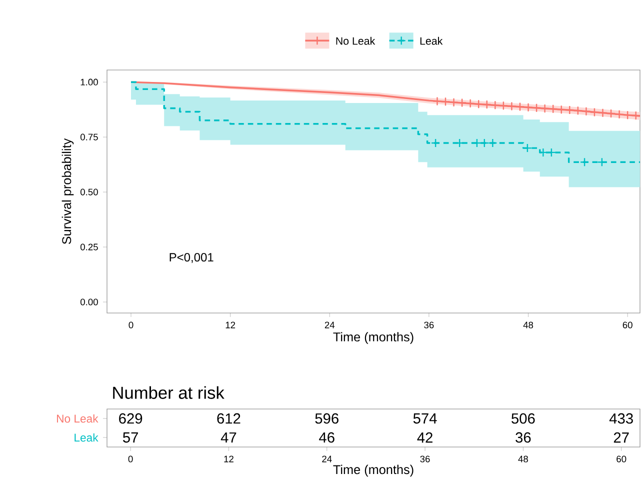  I want to click on data-label: 57, so click(130, 437).